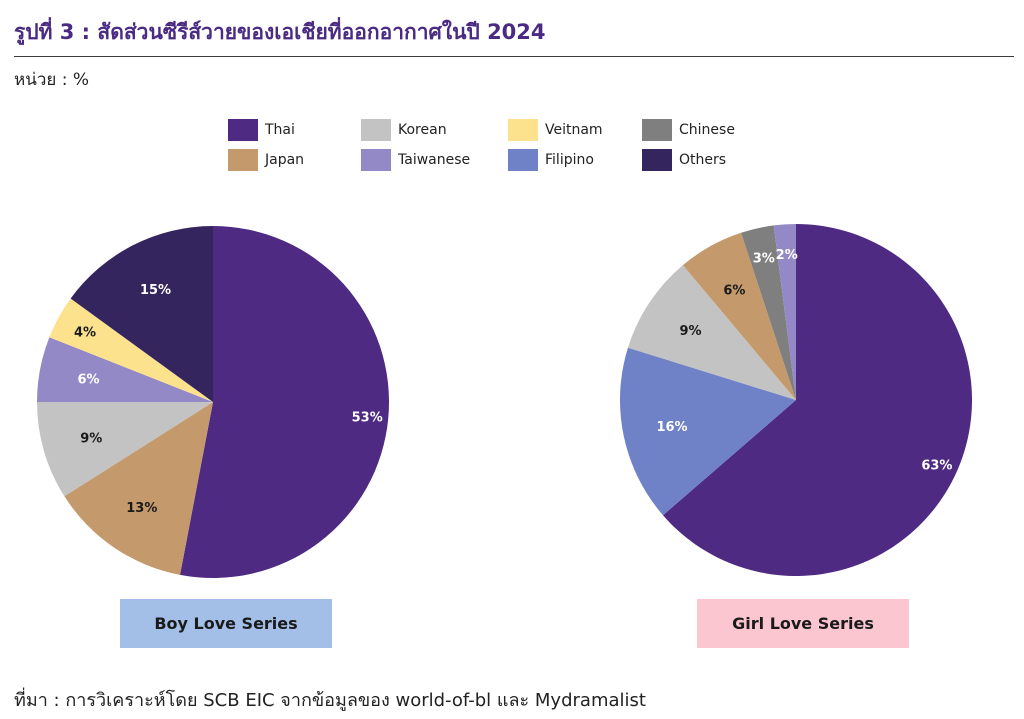  What do you see at coordinates (125, 449) in the screenshot?
I see `boy-love-series-slice-korean` at bounding box center [125, 449].